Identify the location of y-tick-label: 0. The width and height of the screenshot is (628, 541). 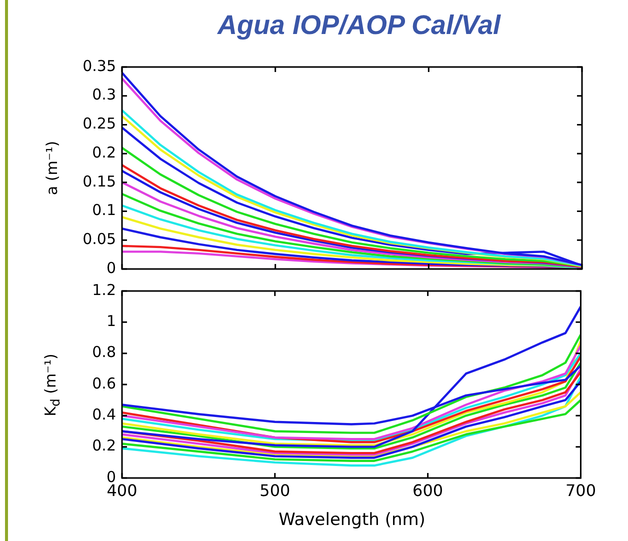
(111, 267).